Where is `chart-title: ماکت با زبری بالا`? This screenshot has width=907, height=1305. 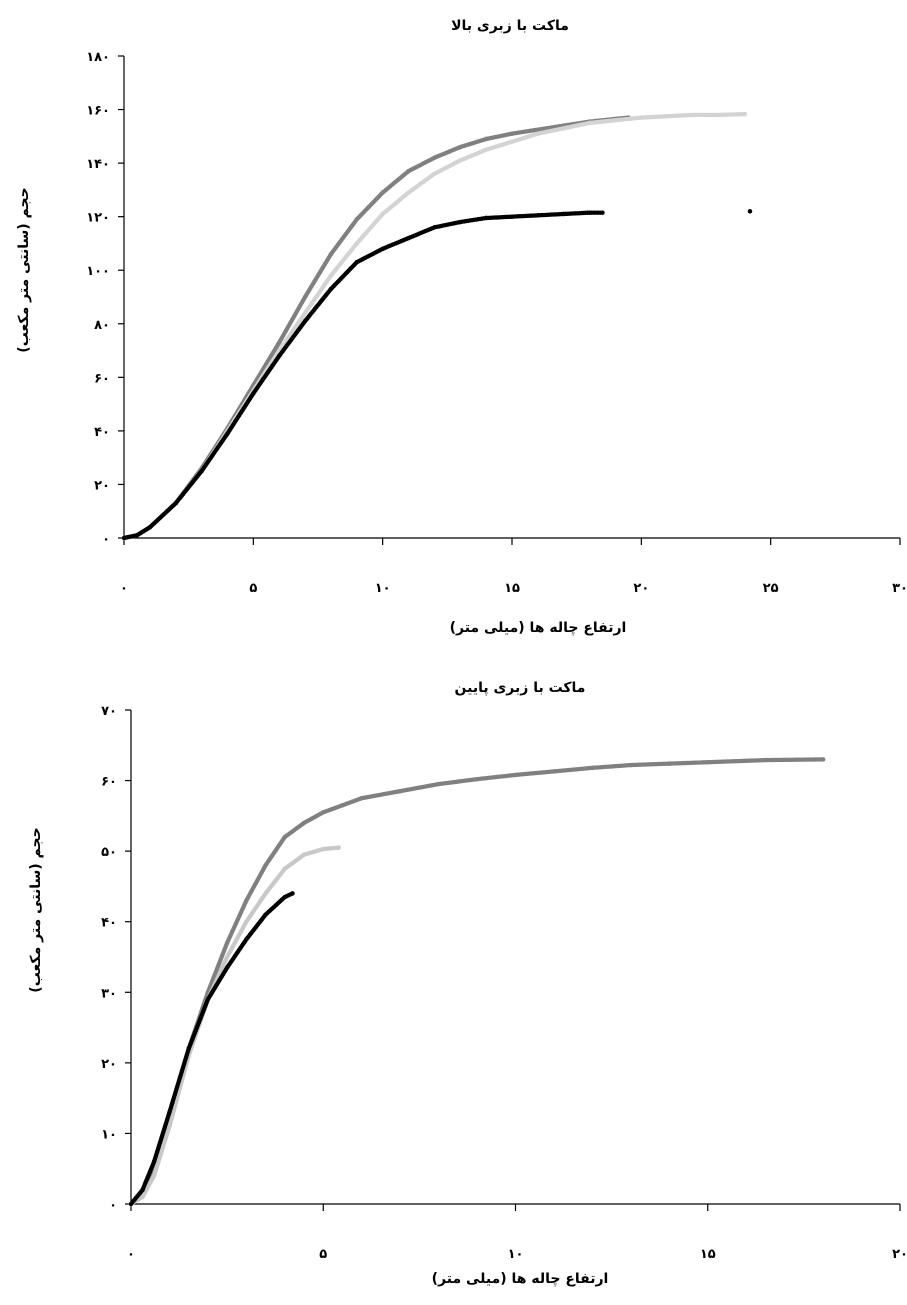 chart-title: ماکت با زبری بالا is located at coordinates (510, 26).